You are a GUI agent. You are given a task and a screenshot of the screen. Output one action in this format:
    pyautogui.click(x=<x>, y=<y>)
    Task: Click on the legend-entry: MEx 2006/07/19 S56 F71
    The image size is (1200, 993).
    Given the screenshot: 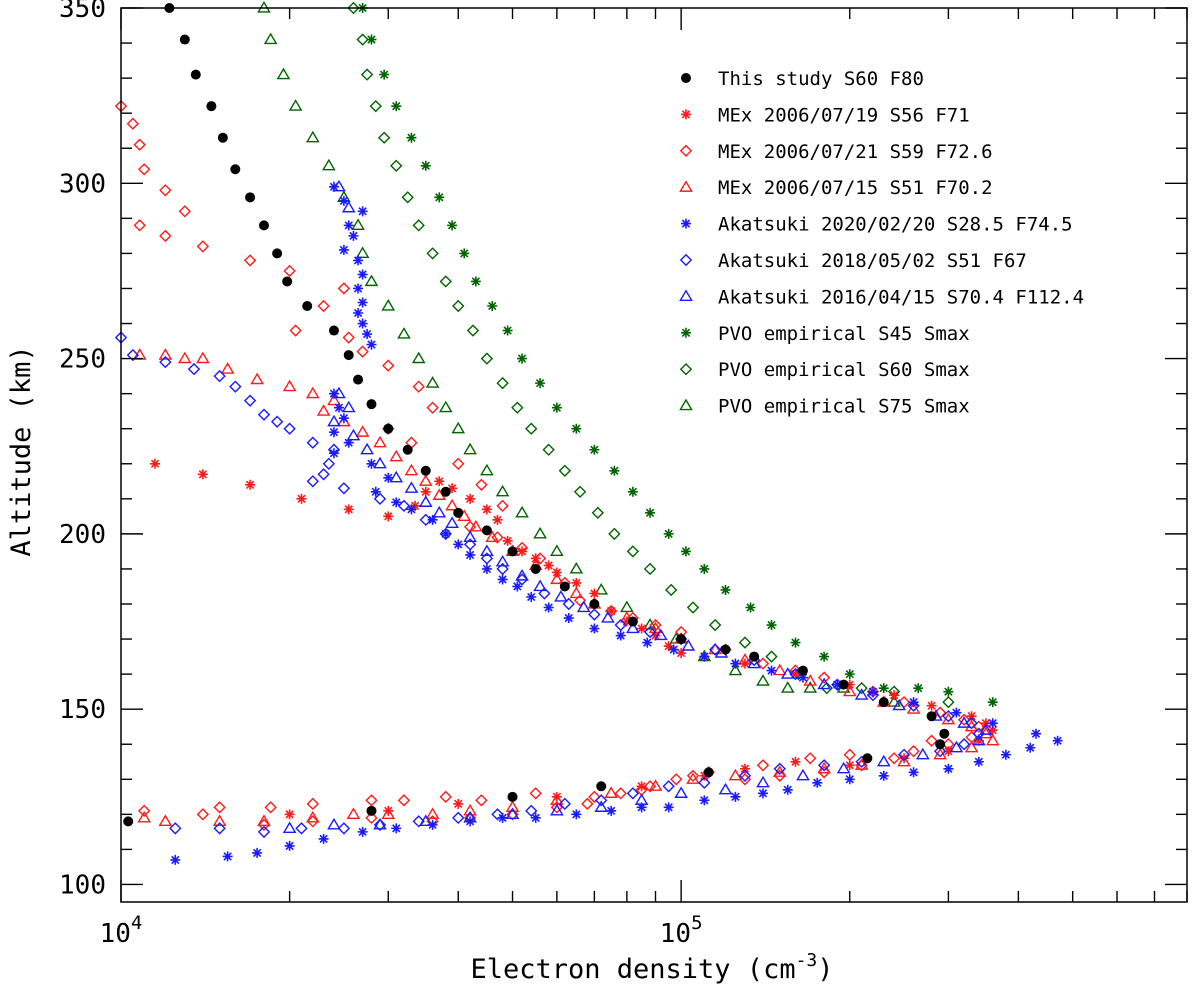 What is the action you would take?
    pyautogui.click(x=825, y=115)
    